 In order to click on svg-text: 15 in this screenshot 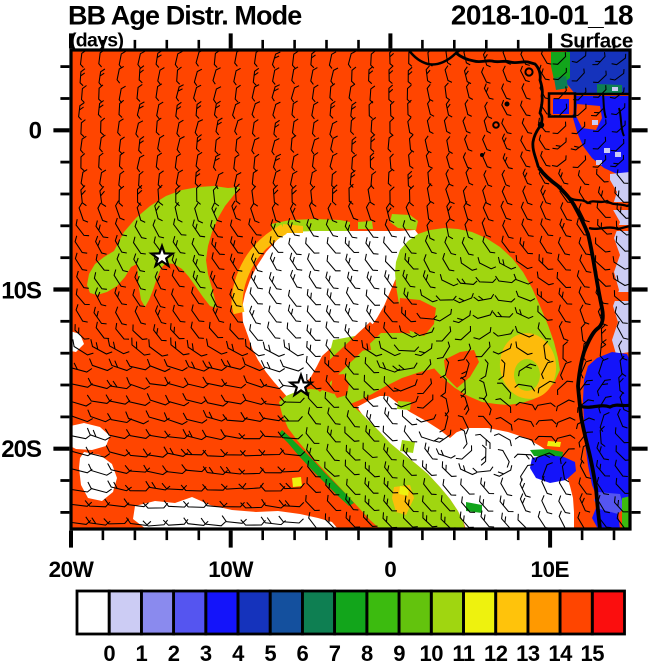, I will do `click(593, 653)`.